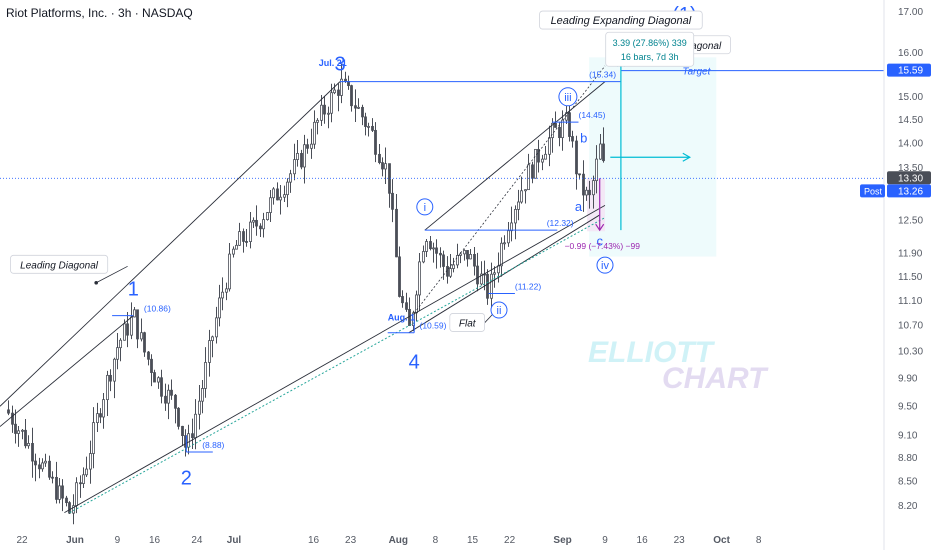  I want to click on price-level-label: (8.88), so click(213, 445).